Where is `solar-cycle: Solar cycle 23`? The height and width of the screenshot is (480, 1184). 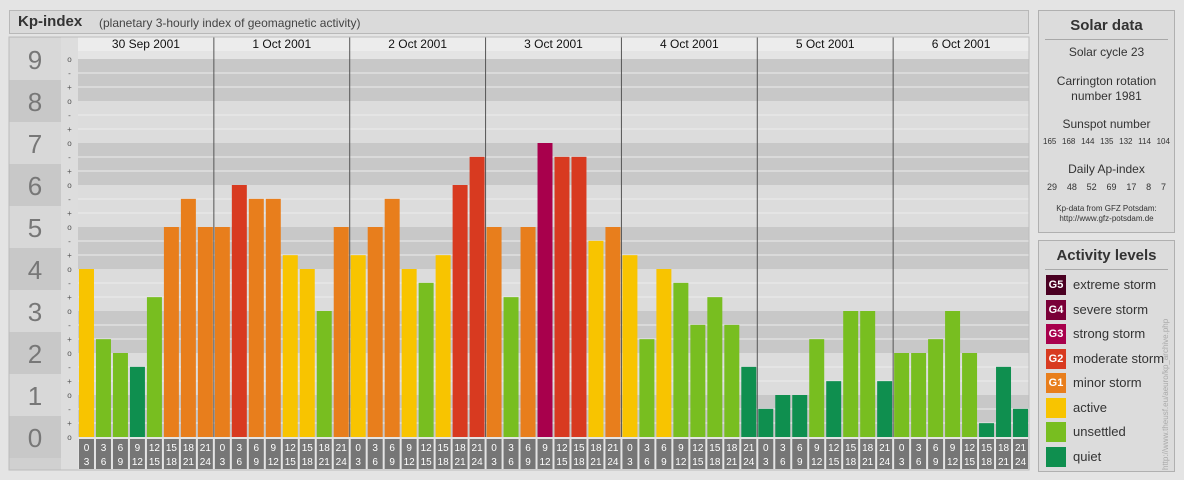 solar-cycle: Solar cycle 23 is located at coordinates (1106, 52).